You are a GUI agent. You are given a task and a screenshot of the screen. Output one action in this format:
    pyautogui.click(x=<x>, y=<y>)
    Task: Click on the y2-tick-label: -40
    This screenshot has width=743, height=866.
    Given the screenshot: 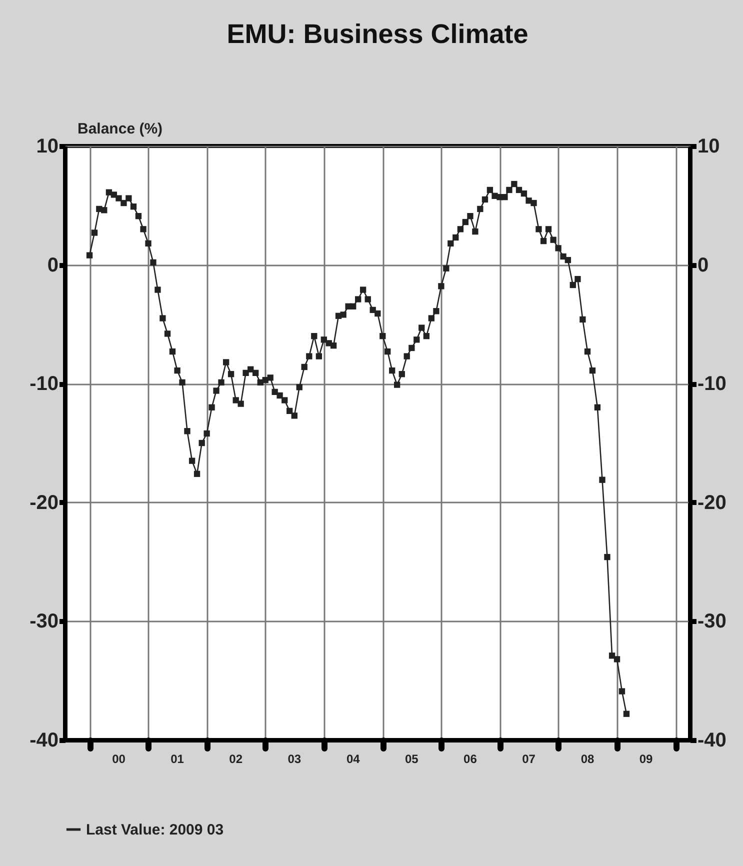 What is the action you would take?
    pyautogui.click(x=712, y=741)
    